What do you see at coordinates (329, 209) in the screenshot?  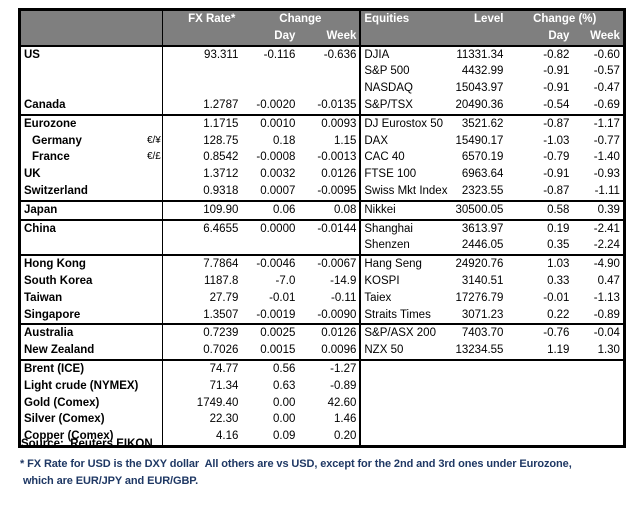 I see `fx-change-week: 0.08` at bounding box center [329, 209].